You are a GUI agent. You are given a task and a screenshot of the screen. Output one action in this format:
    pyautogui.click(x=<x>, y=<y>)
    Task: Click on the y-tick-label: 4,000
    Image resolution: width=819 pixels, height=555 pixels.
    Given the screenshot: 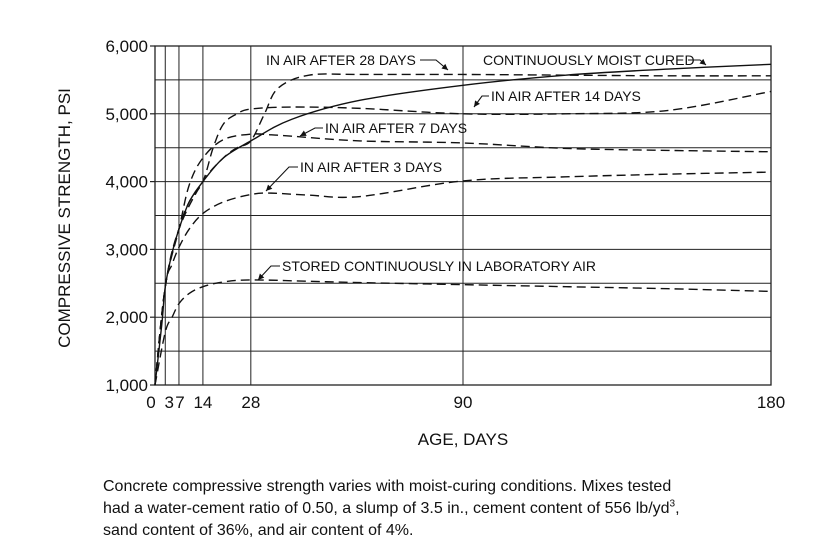 What is the action you would take?
    pyautogui.click(x=126, y=182)
    